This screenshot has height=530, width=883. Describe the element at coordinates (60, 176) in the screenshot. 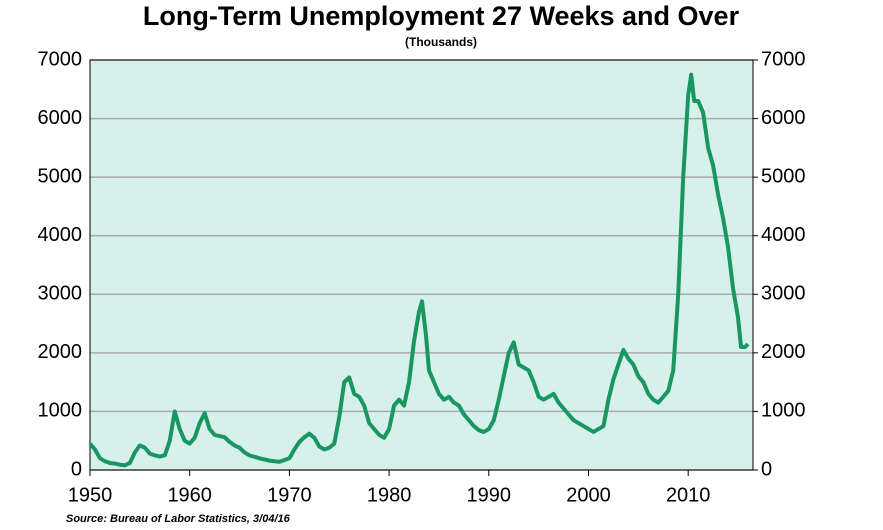

I see `y-tick-label: 5000` at that location.